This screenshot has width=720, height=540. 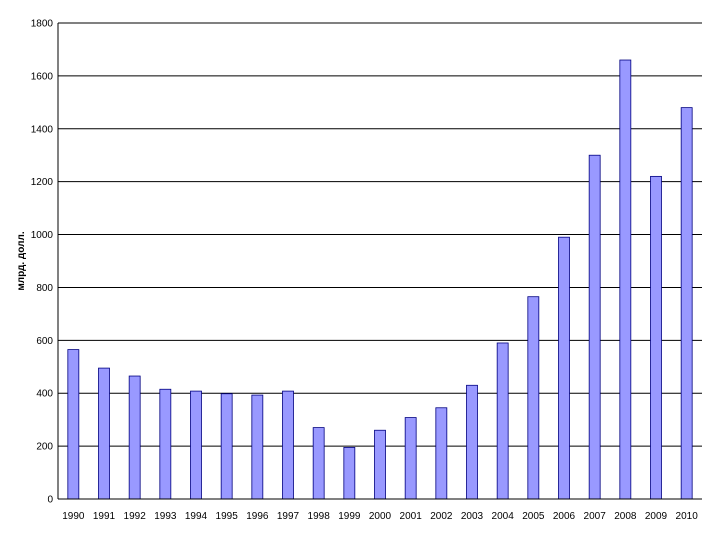 What do you see at coordinates (227, 516) in the screenshot?
I see `x-tick-label: 1995` at bounding box center [227, 516].